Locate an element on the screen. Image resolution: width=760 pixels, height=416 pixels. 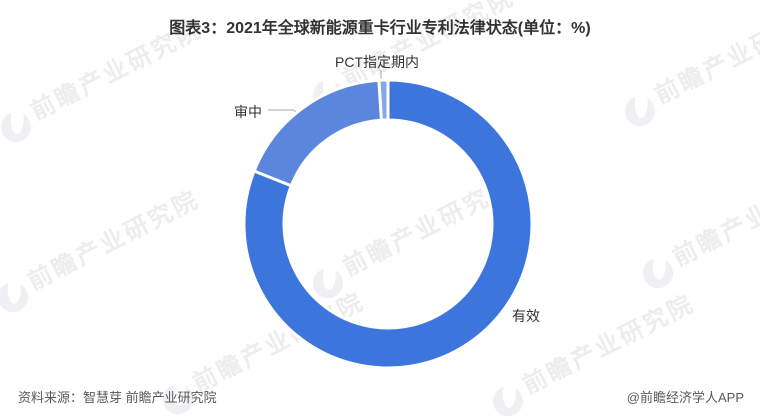
footer-source: 资料来源：智慧芽 前瞻产业研究院 is located at coordinates (117, 397).